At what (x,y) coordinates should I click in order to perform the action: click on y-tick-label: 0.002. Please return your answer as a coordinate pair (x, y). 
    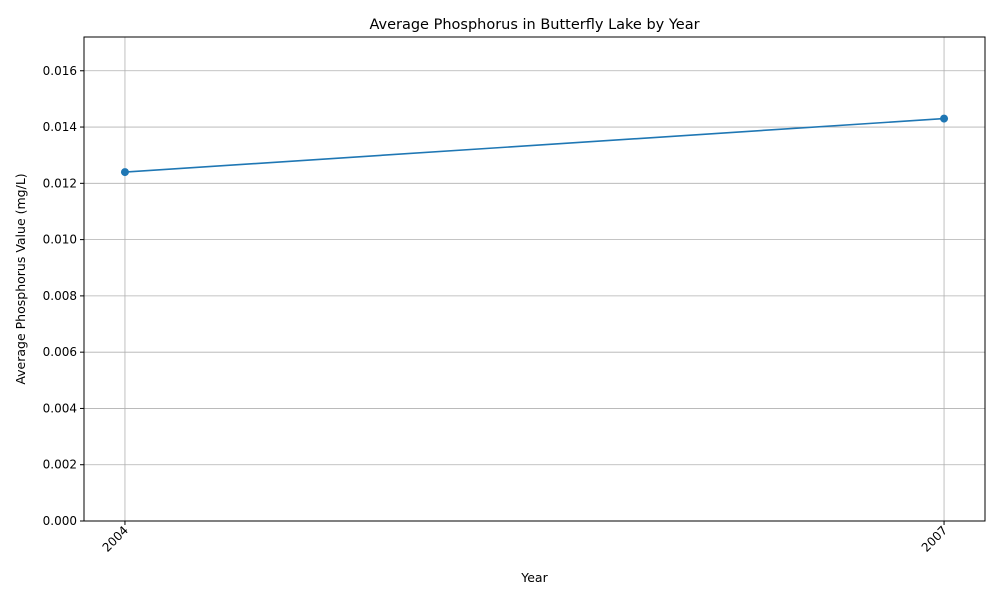
    Looking at the image, I should click on (60, 465).